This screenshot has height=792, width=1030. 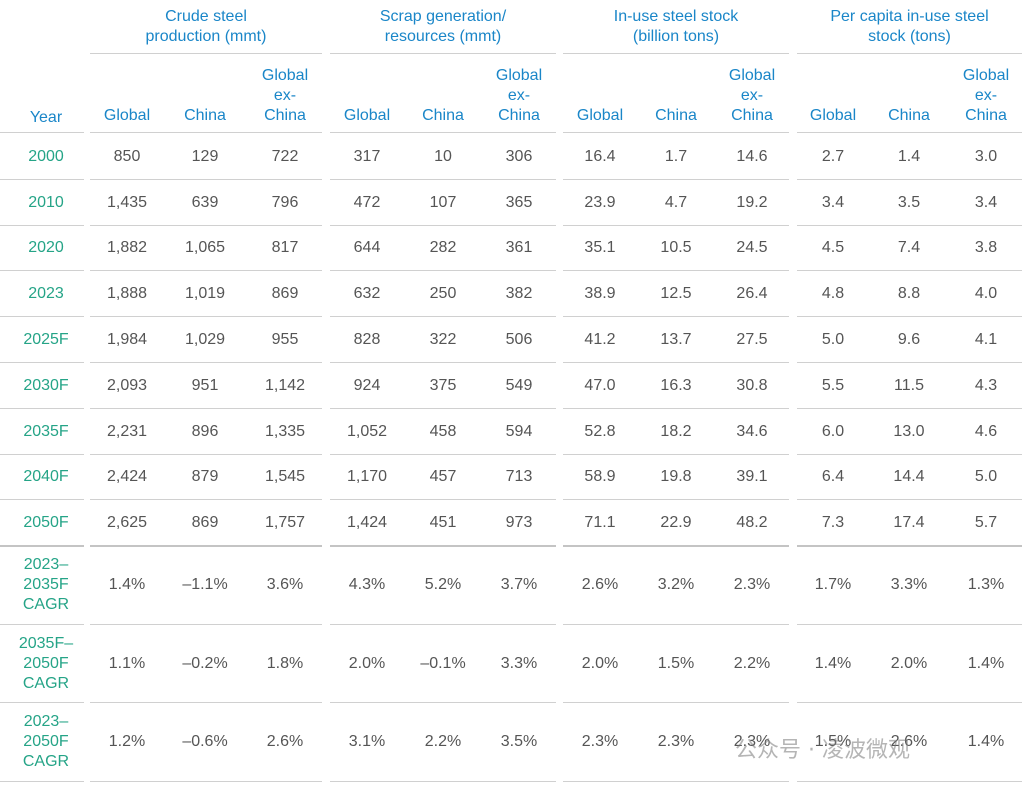 What do you see at coordinates (676, 523) in the screenshot?
I see `cell: 22.9` at bounding box center [676, 523].